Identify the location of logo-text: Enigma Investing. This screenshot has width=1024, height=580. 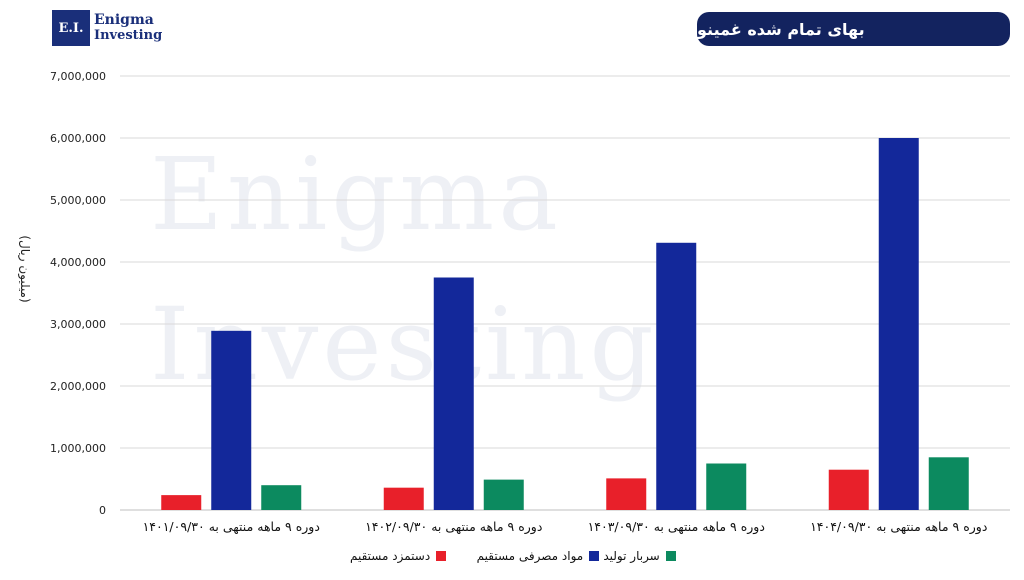
(128, 28).